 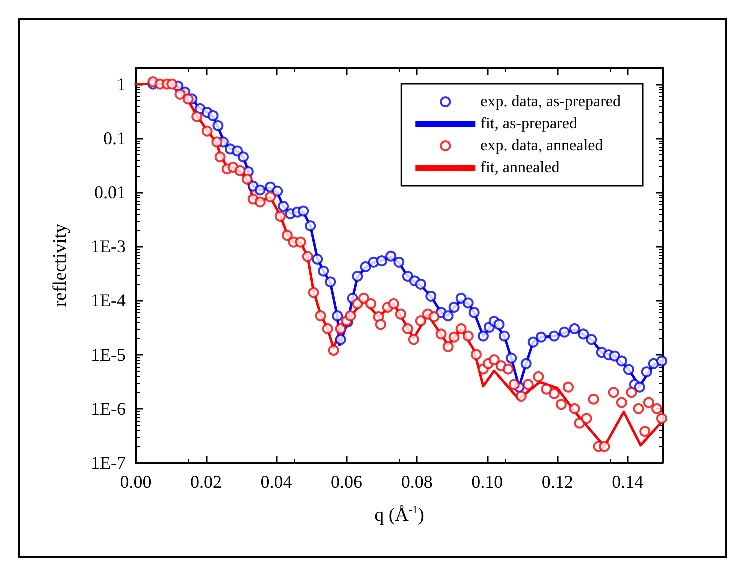 What do you see at coordinates (542, 146) in the screenshot?
I see `legend-label: exp. data, annealed` at bounding box center [542, 146].